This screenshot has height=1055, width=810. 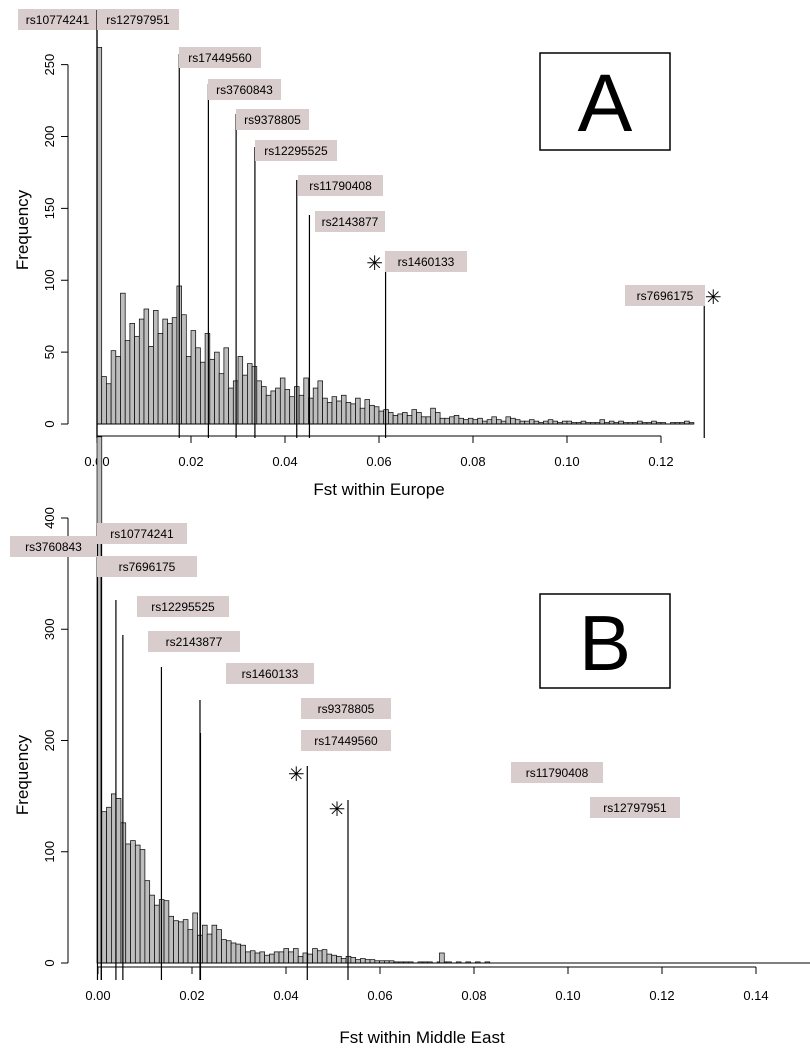 I want to click on x-tick-label: 0.00, so click(x=97, y=995).